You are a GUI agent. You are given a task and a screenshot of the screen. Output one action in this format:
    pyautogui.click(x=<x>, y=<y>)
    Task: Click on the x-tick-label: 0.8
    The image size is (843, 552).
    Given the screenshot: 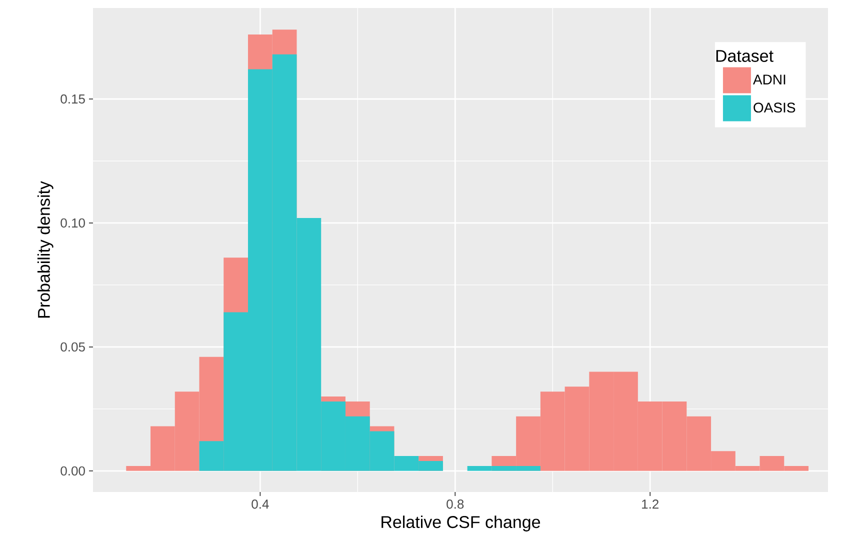 What is the action you would take?
    pyautogui.click(x=455, y=504)
    